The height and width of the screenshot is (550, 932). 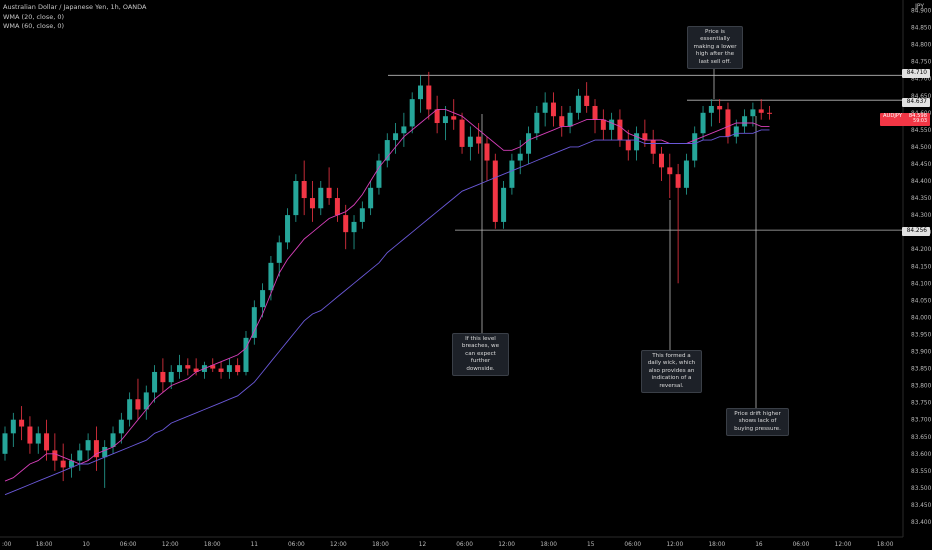 What do you see at coordinates (921, 318) in the screenshot?
I see `price-tick-label: 84.000` at bounding box center [921, 318].